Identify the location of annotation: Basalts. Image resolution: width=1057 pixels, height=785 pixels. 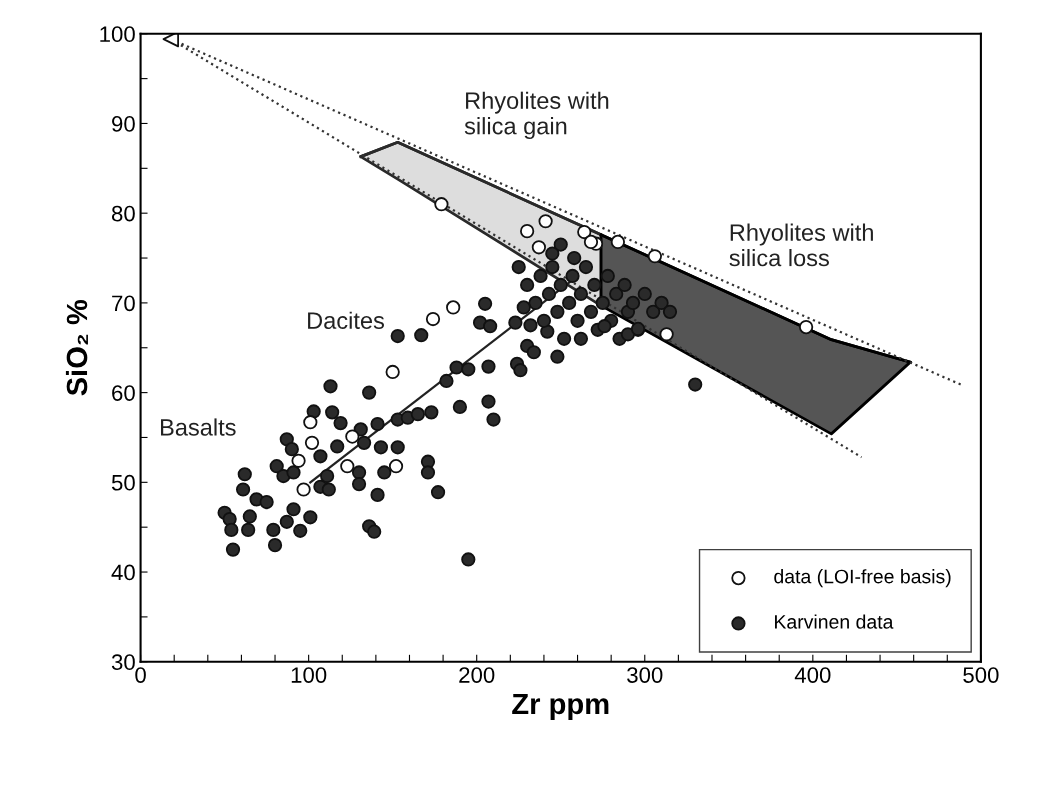
(198, 427).